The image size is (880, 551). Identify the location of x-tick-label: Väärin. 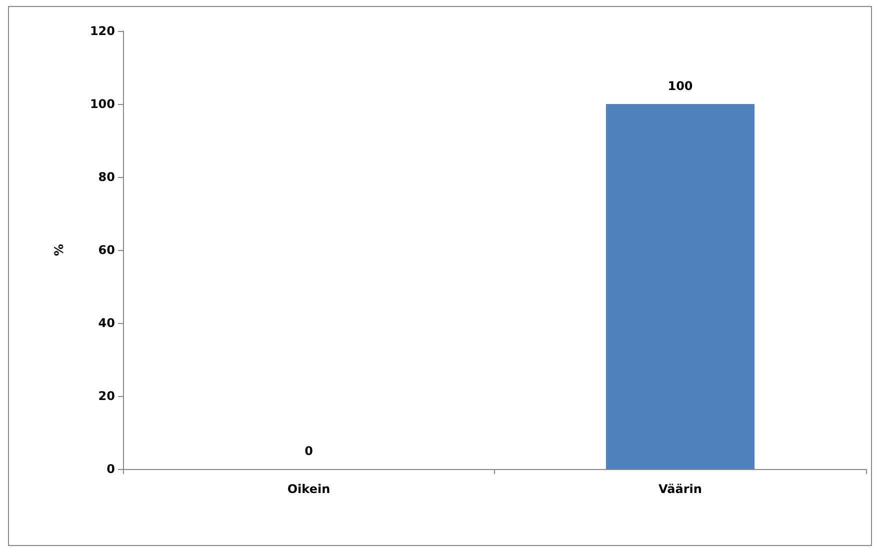
(680, 489).